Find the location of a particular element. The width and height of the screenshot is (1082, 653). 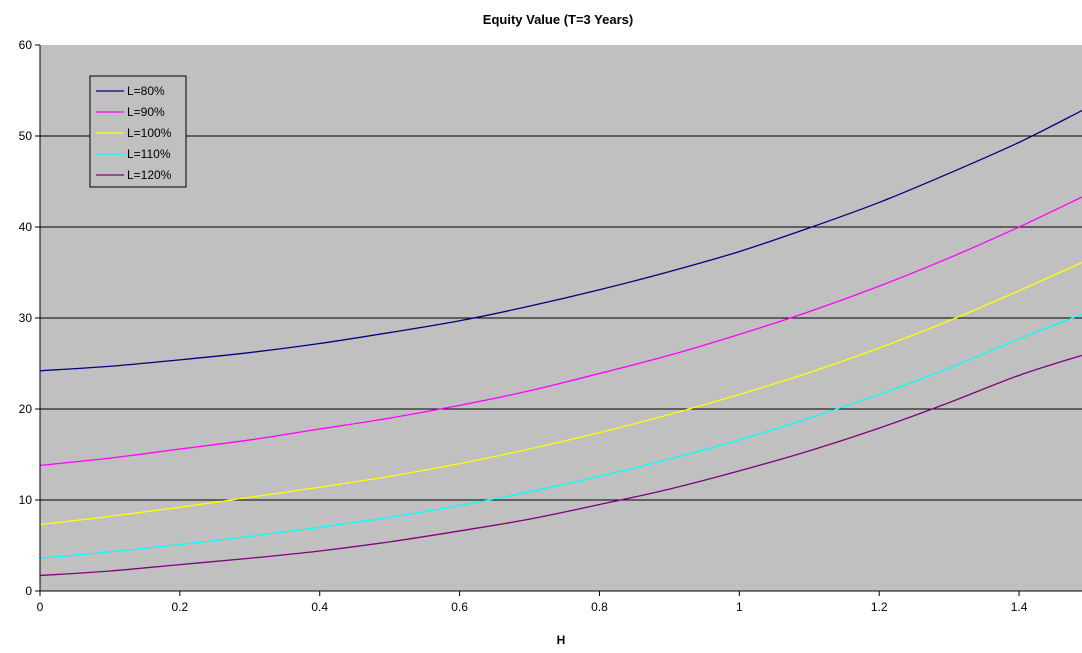

x-tick-label: 0.6 is located at coordinates (459, 607).